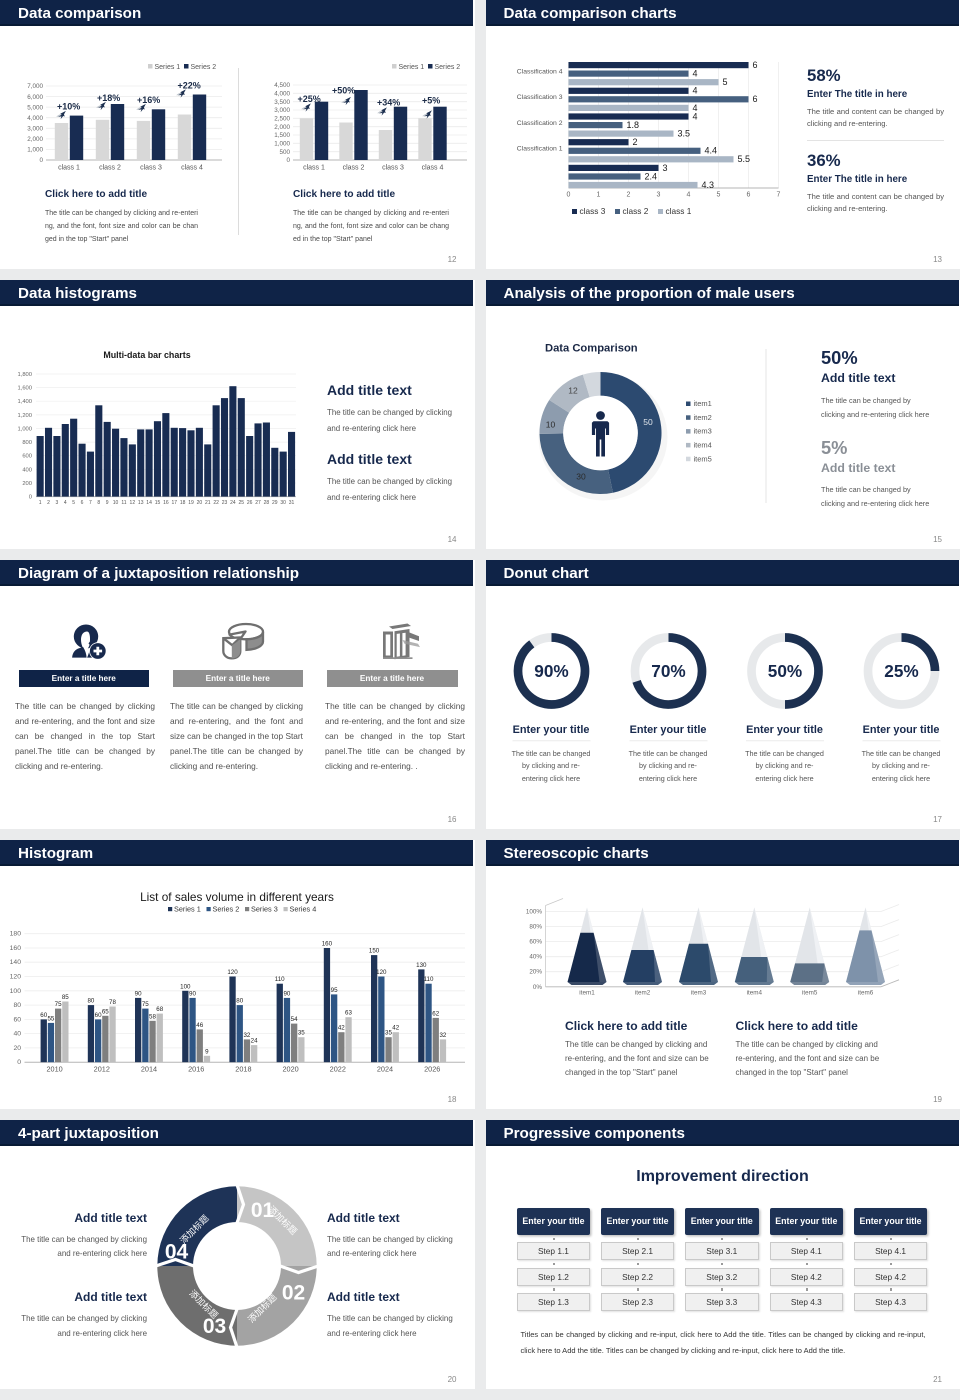  I want to click on svg-text: 17, so click(174, 503).